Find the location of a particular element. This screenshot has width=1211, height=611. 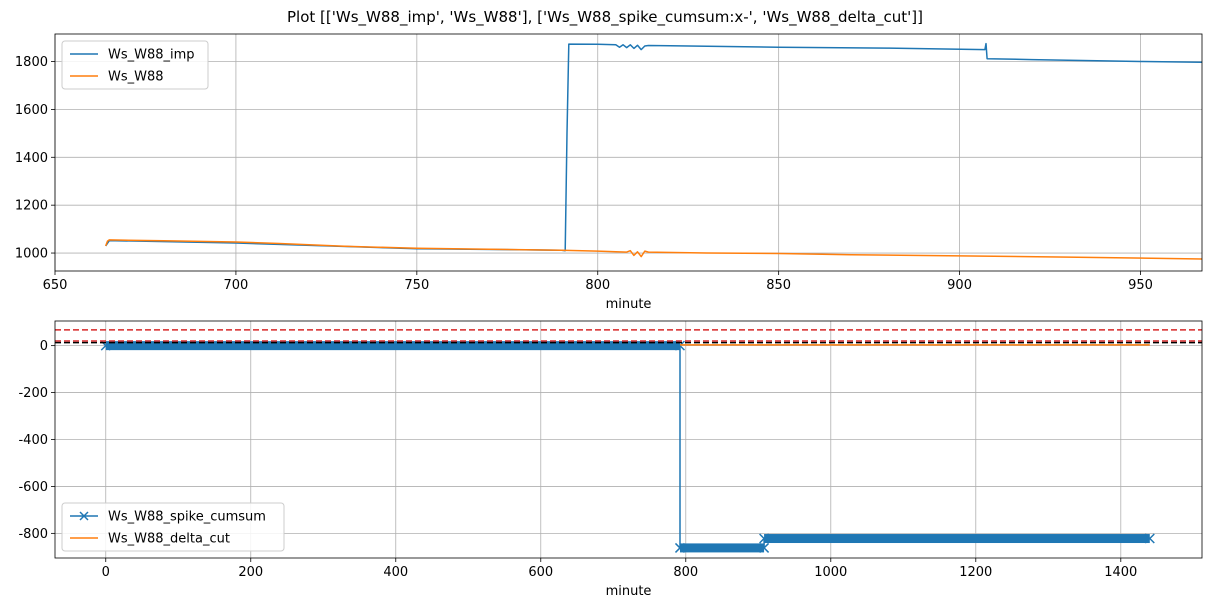

legend-marker is located at coordinates (84, 516).